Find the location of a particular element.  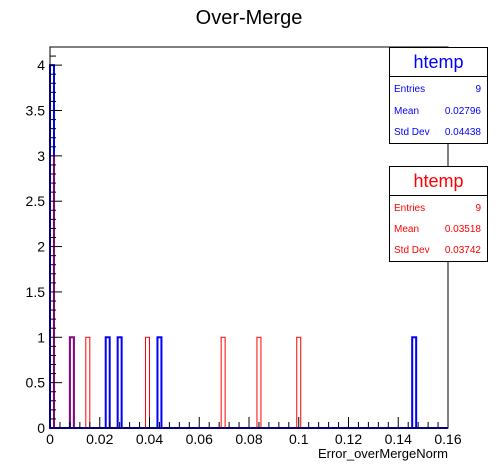

x-tick-label: 0.04 is located at coordinates (149, 439).